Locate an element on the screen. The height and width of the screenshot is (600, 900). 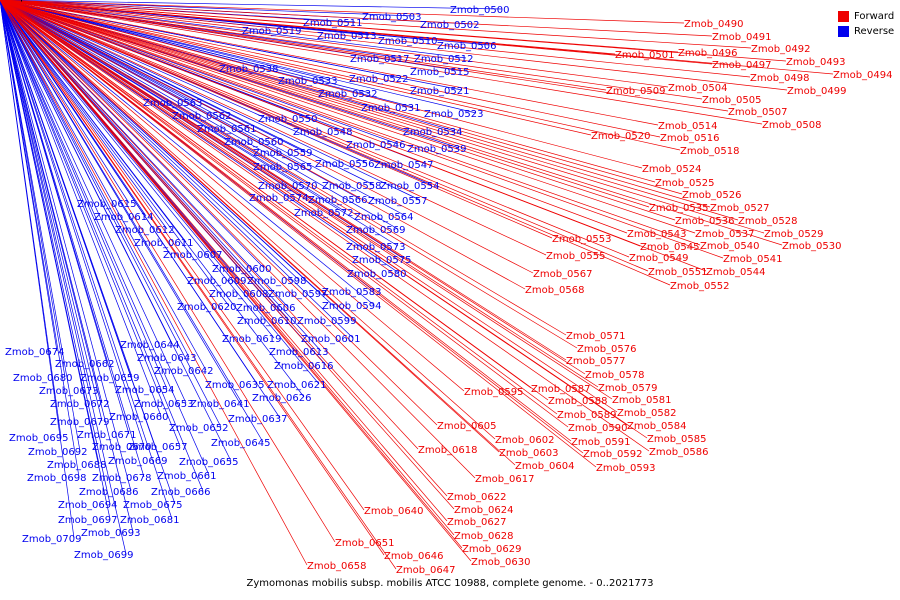
gene-label: Zmob_0640 is located at coordinates (394, 511).